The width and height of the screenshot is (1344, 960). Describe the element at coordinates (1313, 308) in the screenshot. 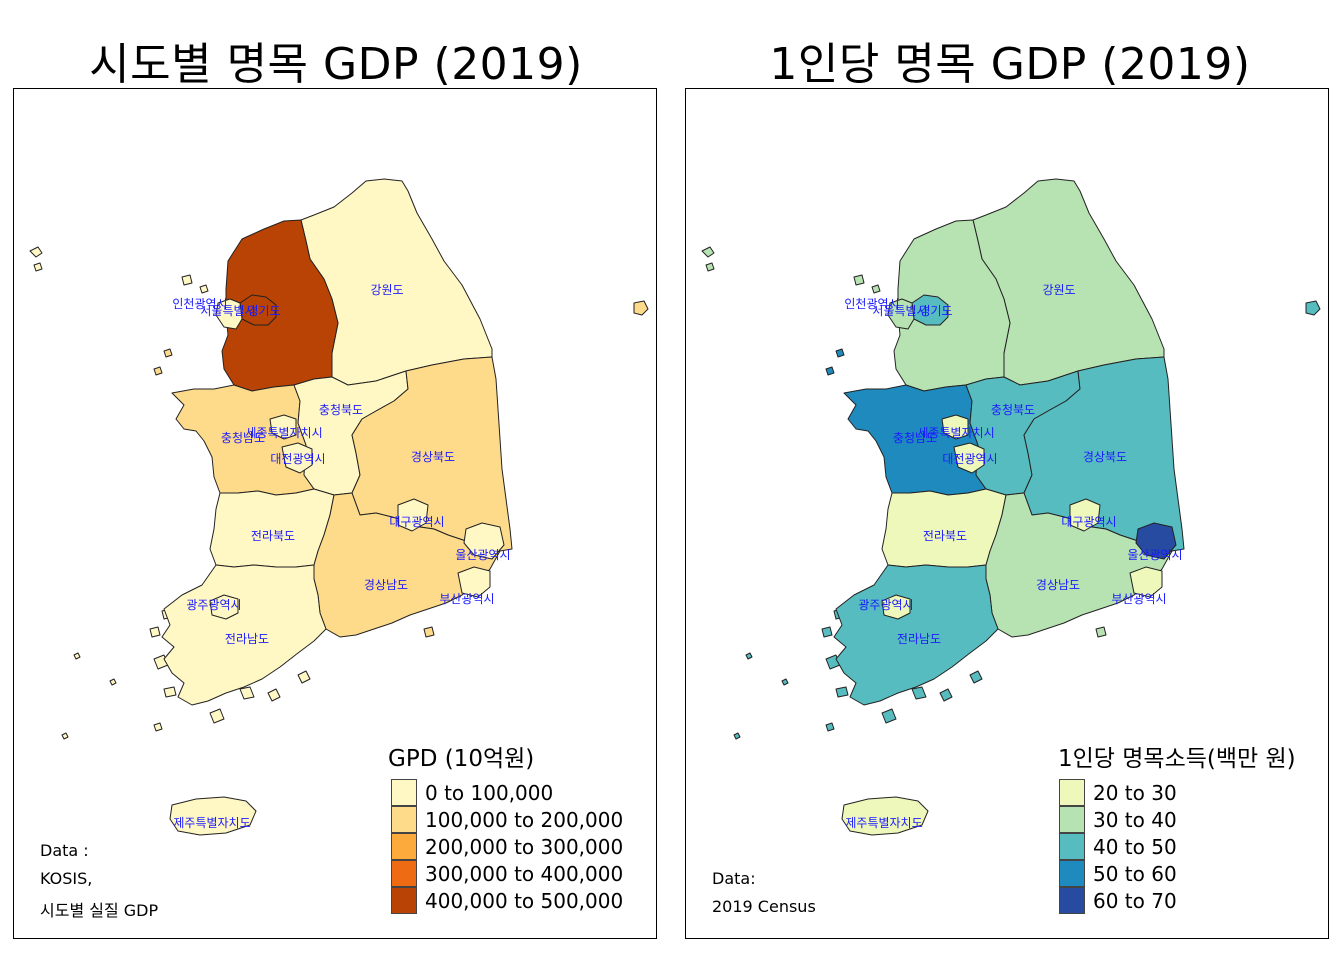

I see `region-dokdo` at that location.